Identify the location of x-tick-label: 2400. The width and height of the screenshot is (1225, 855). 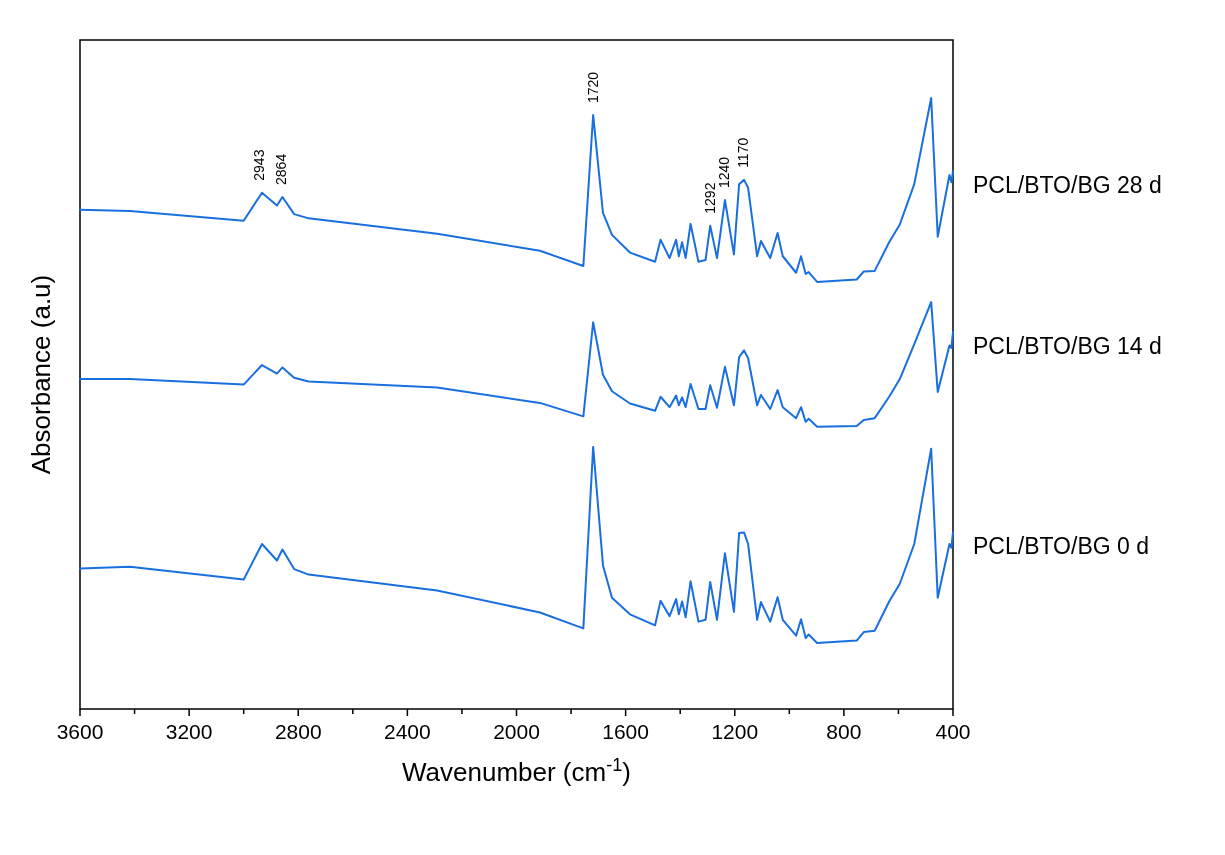
(407, 731).